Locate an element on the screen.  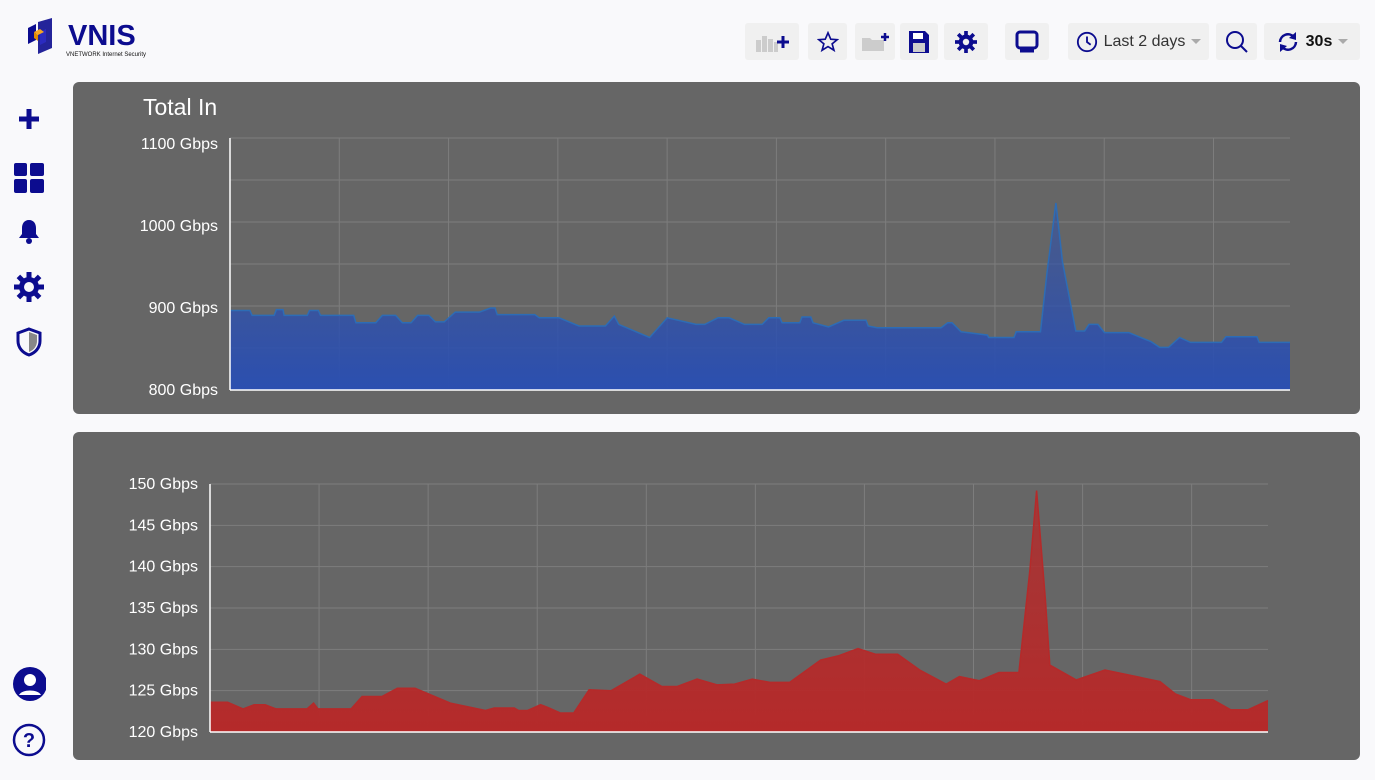
add-panel-button is located at coordinates (772, 41).